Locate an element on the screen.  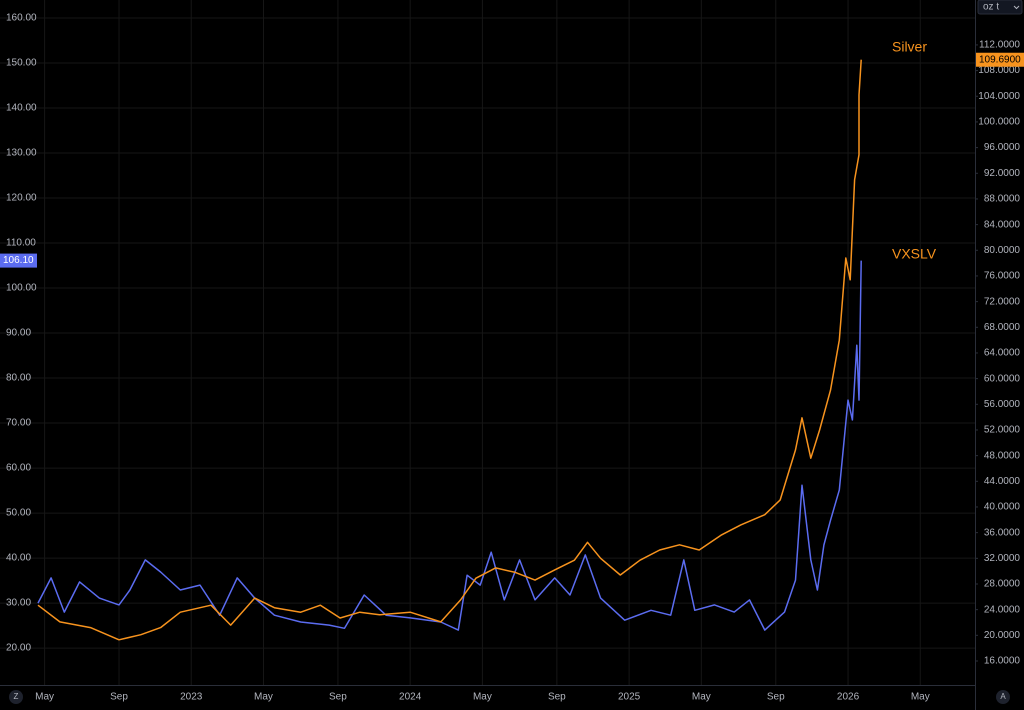
y2-tick-label: 28.0000 is located at coordinates (1002, 584).